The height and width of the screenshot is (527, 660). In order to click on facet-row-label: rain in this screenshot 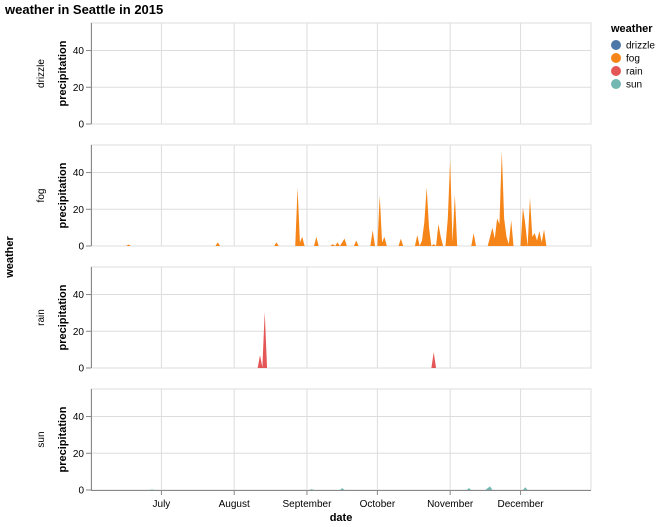, I will do `click(41, 317)`.